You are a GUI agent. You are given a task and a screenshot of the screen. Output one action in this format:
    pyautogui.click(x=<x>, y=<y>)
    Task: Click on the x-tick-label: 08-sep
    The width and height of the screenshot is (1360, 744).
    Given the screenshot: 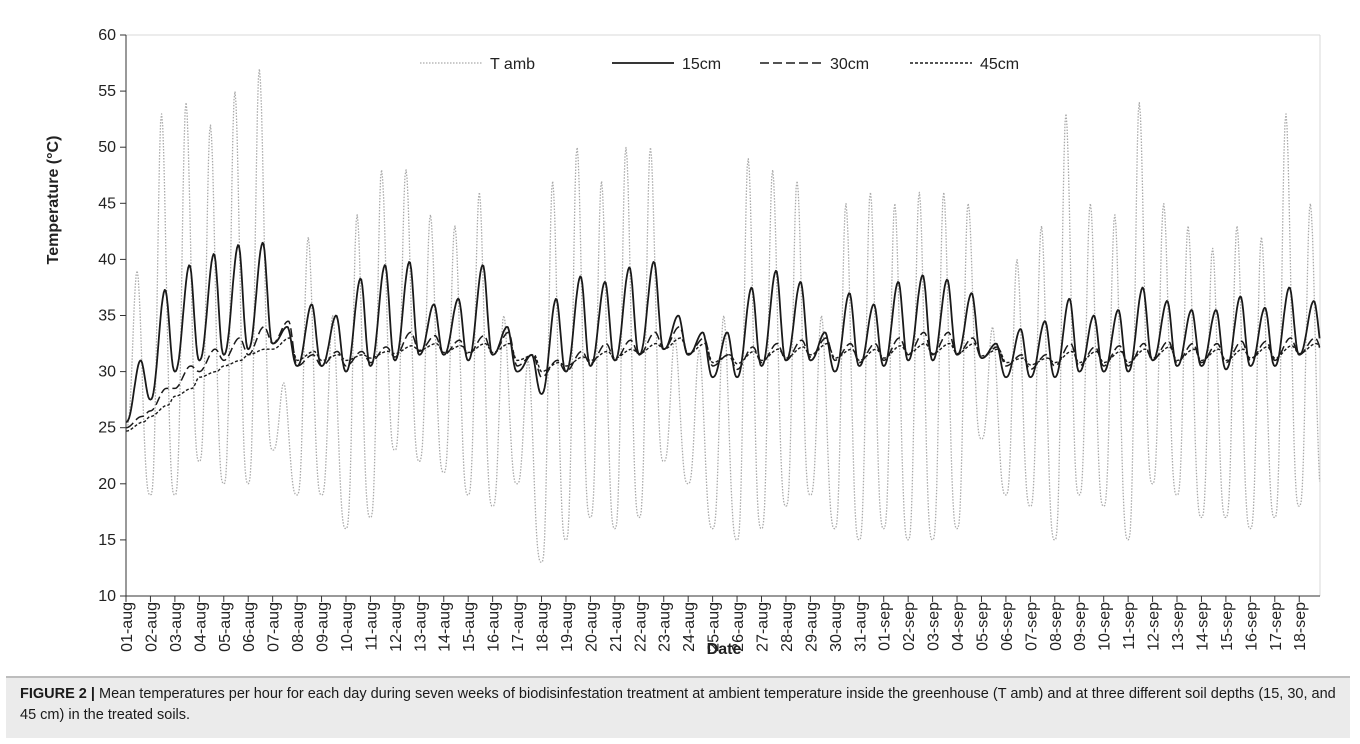 What is the action you would take?
    pyautogui.click(x=1056, y=626)
    